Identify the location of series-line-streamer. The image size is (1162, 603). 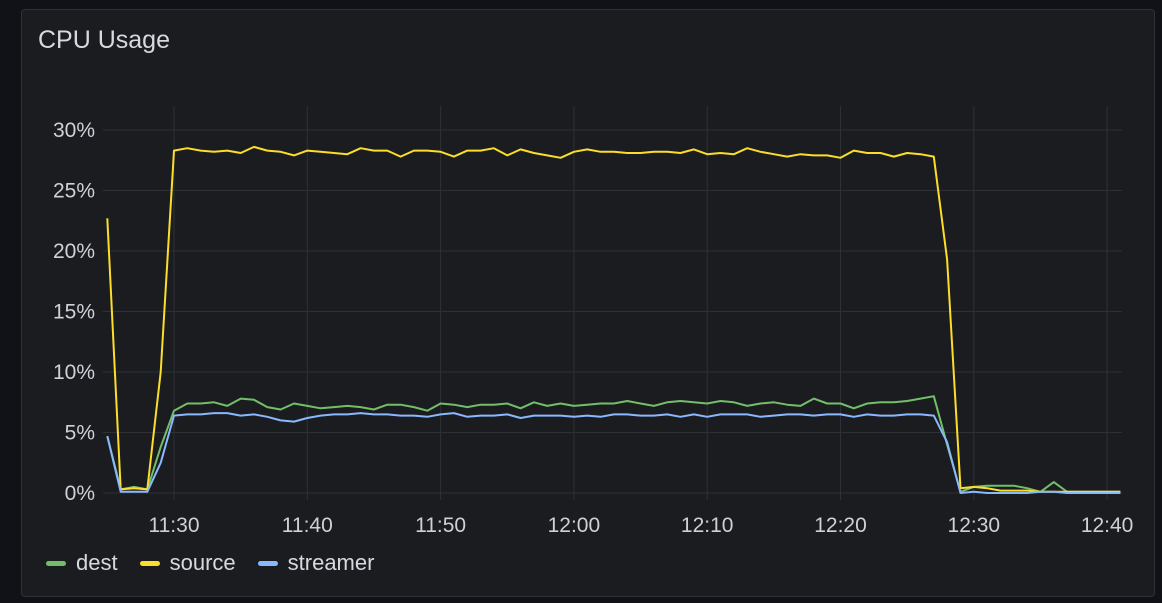
(613, 453).